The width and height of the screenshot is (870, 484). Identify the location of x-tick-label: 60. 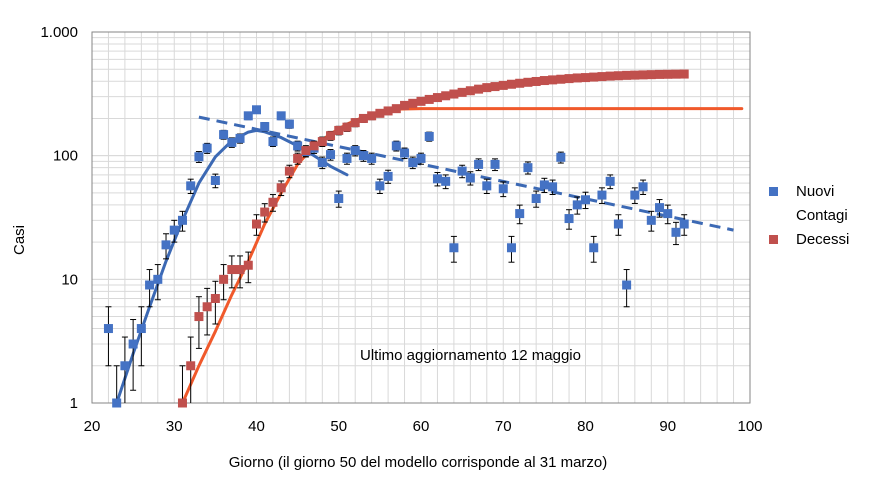
(421, 426).